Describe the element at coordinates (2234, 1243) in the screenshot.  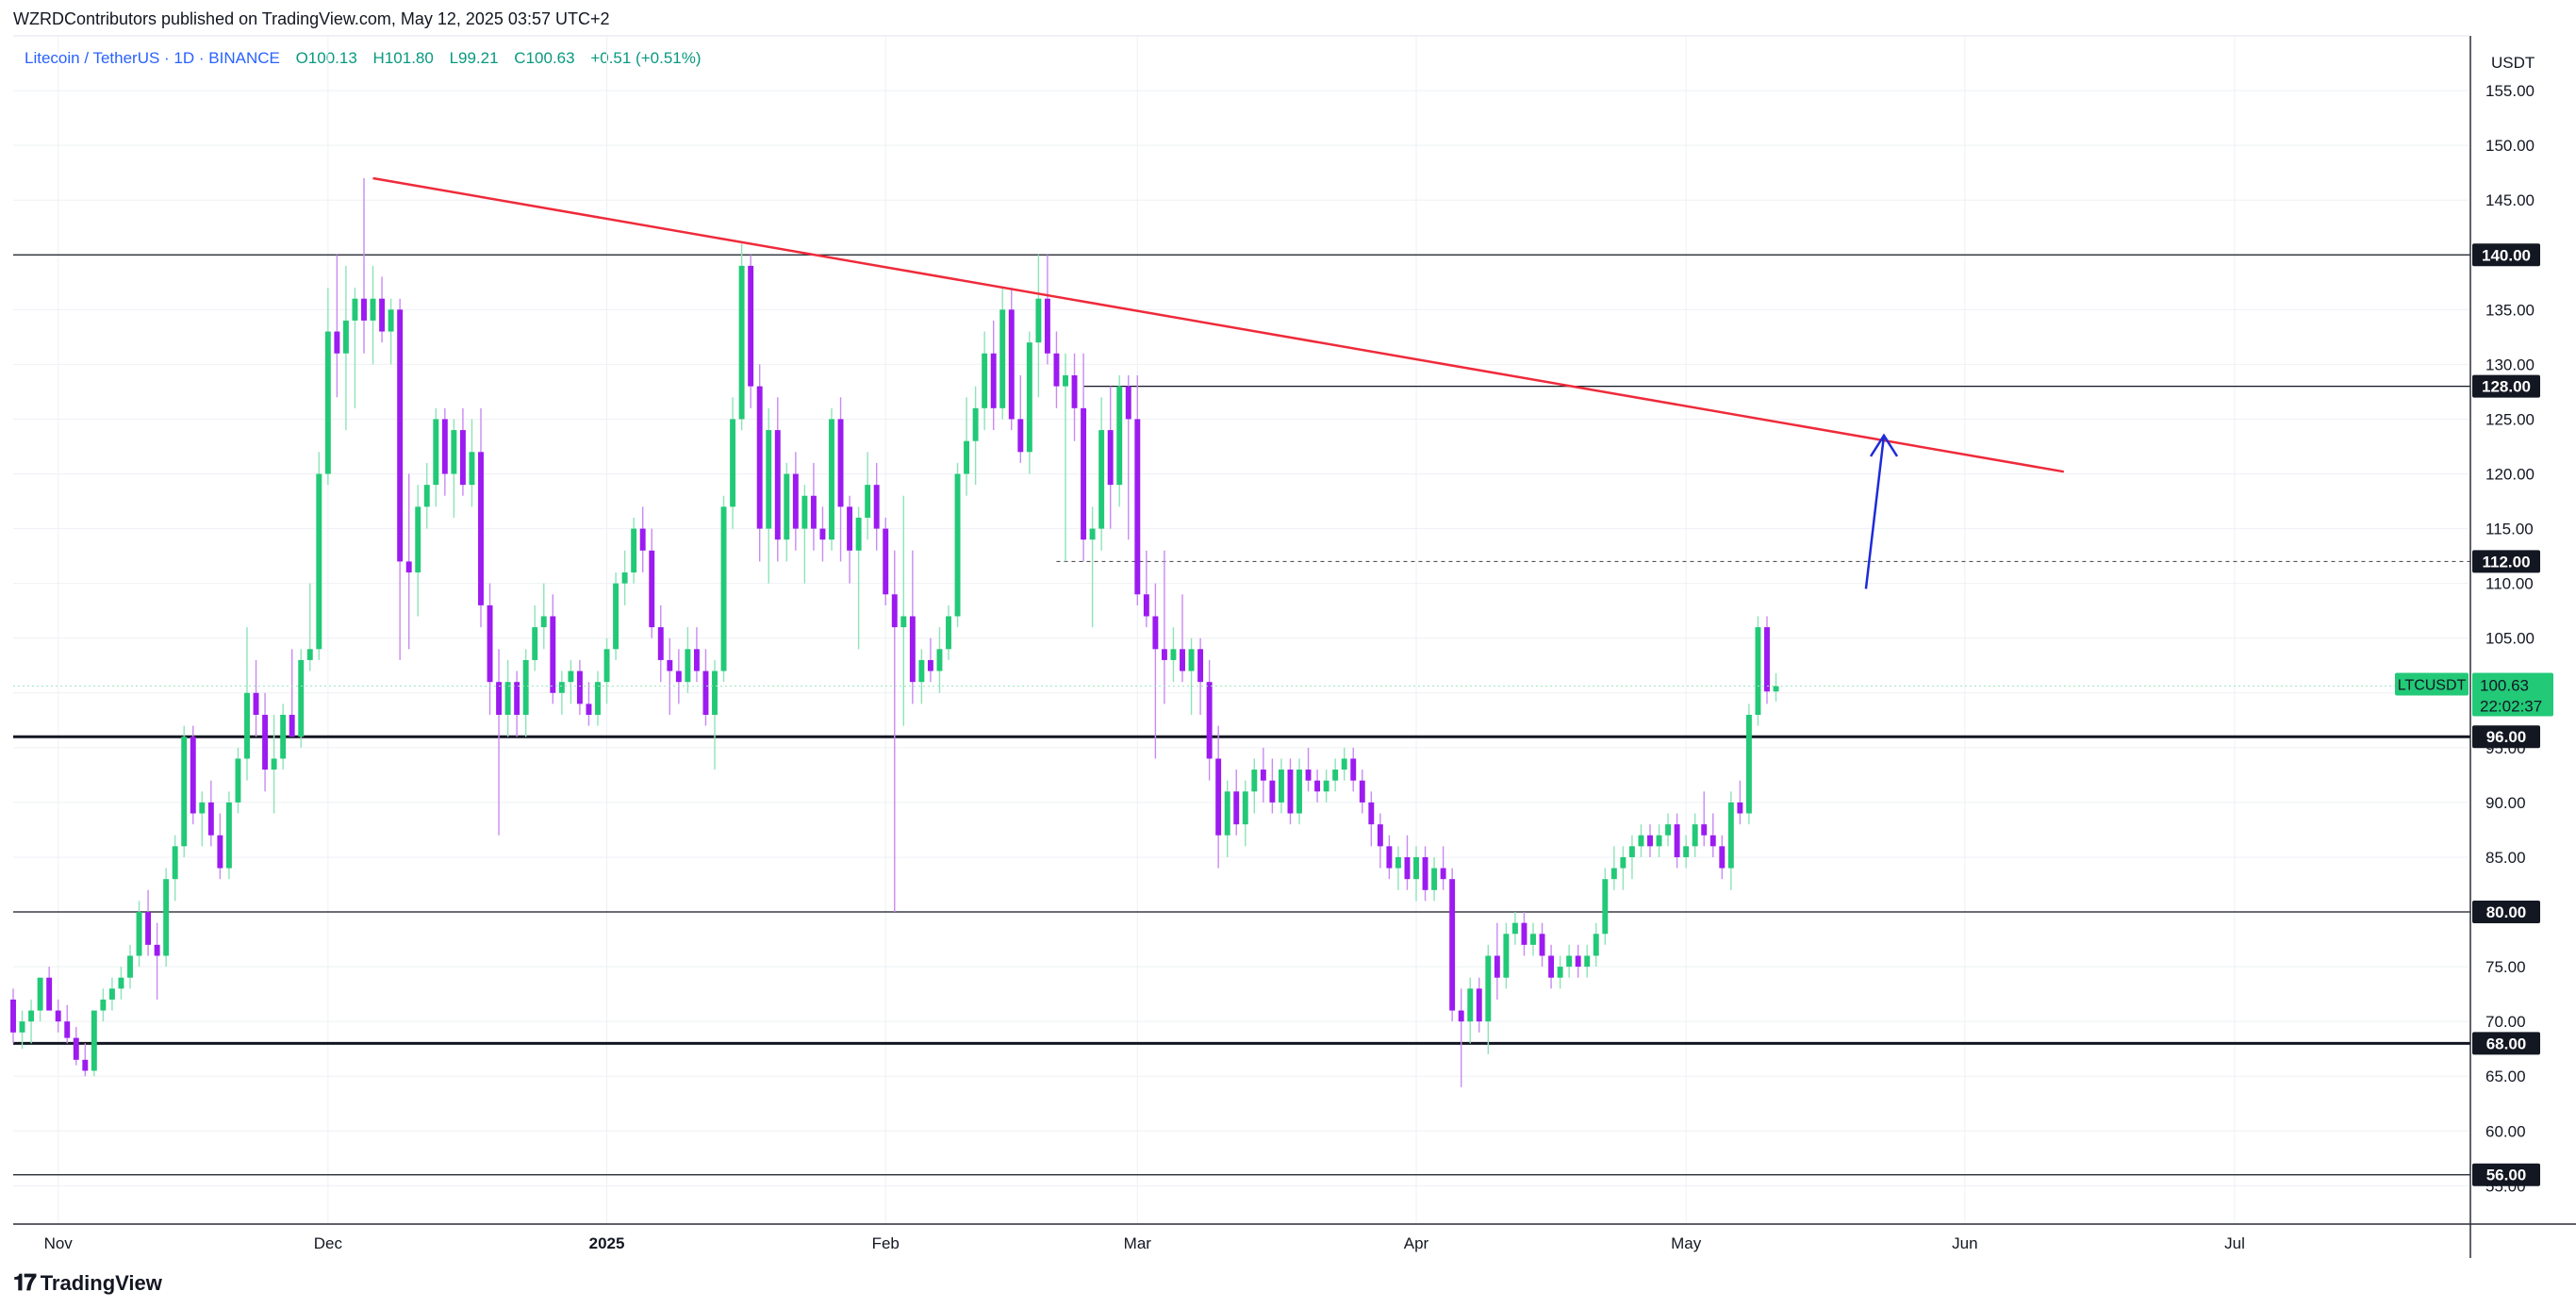
I see `x-tick-label: Jul` at that location.